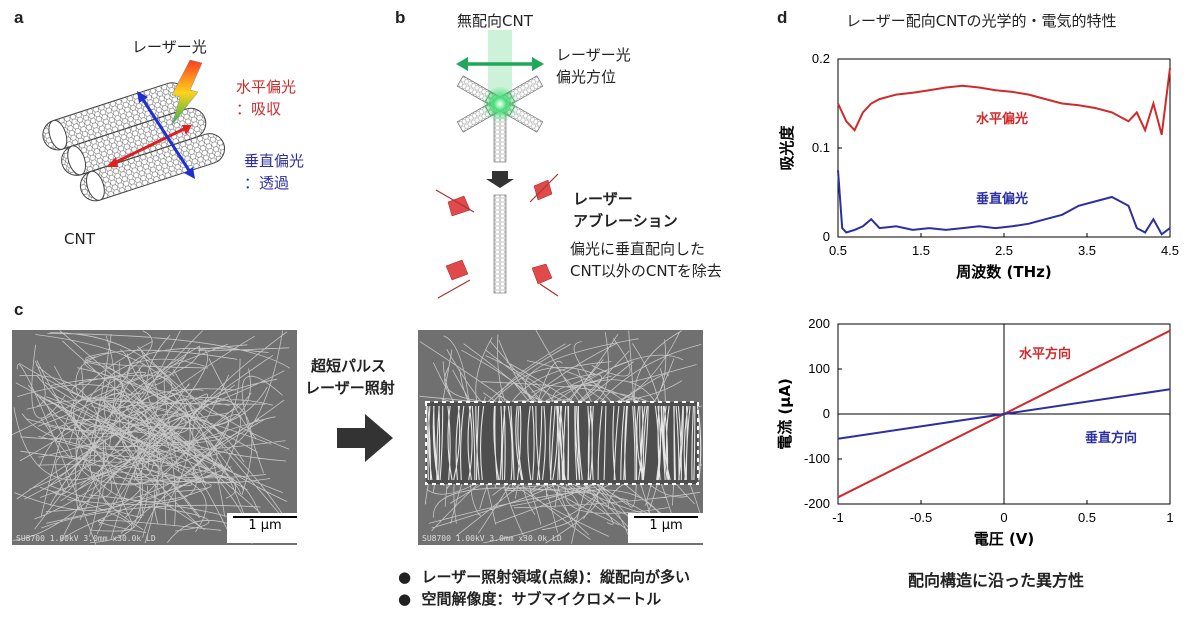 This screenshot has height=618, width=1200. Describe the element at coordinates (495, 21) in the screenshot. I see `unaligned-cnt-label: 無配向CNT` at that location.